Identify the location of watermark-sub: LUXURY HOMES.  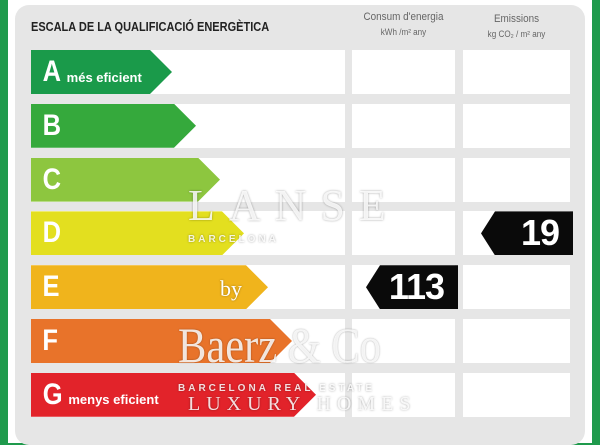
(302, 404).